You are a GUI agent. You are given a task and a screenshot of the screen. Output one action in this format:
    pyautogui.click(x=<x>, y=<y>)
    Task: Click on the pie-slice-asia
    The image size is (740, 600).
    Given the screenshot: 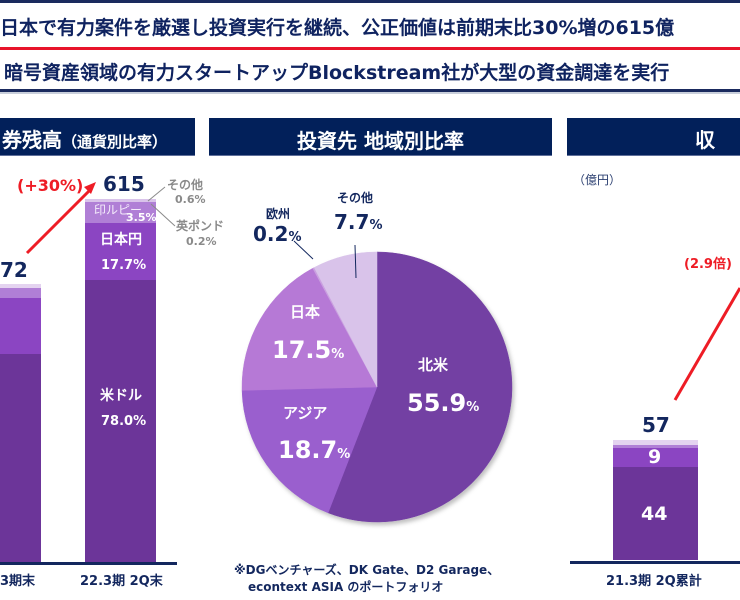 What is the action you would take?
    pyautogui.click(x=309, y=450)
    